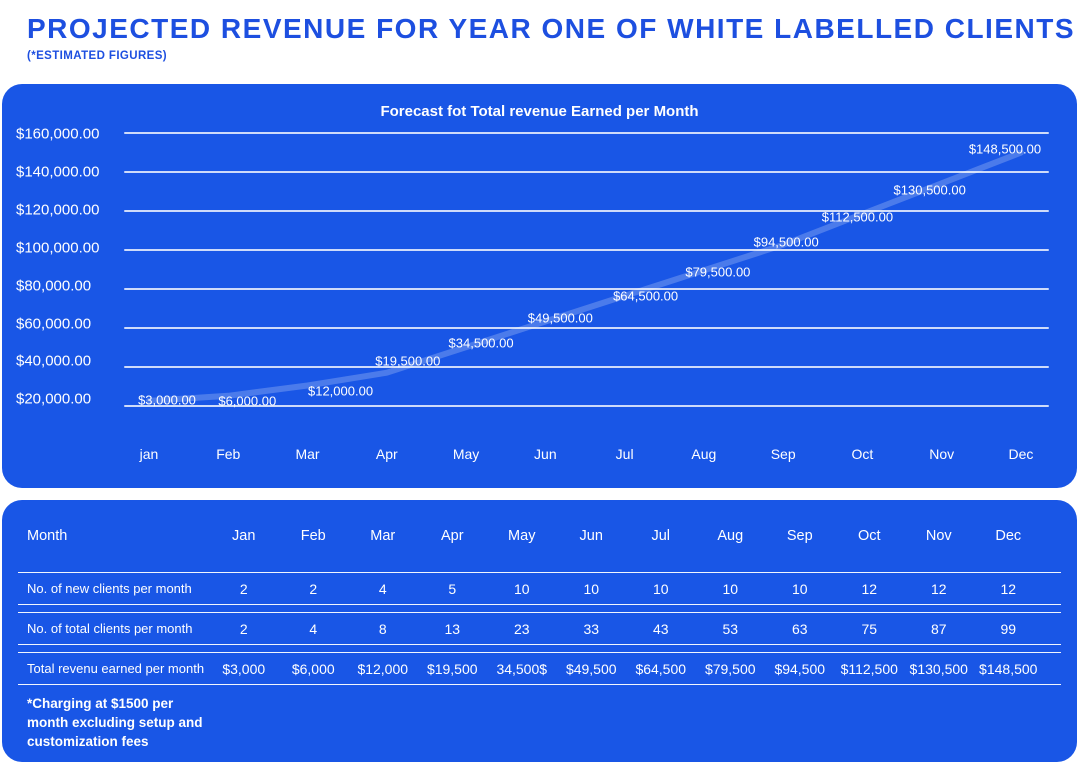 Image resolution: width=1079 pixels, height=764 pixels. I want to click on table-cell: 99, so click(1008, 628).